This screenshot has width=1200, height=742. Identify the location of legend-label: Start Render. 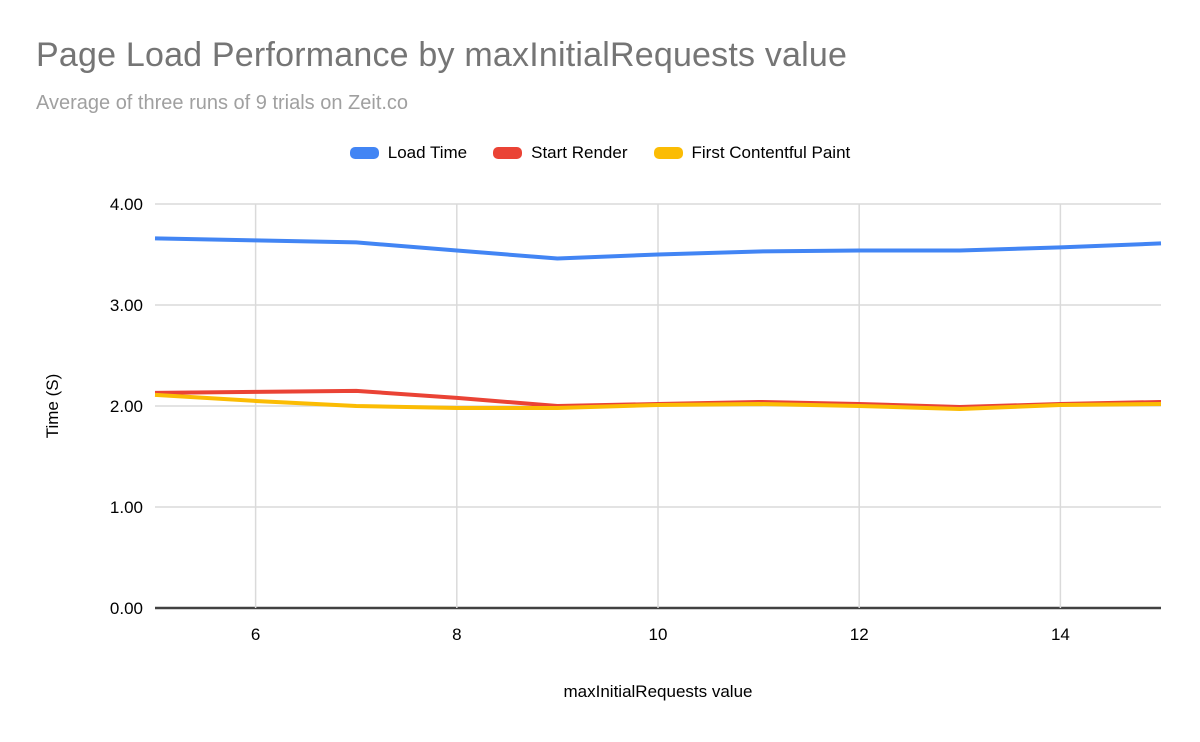
(579, 152).